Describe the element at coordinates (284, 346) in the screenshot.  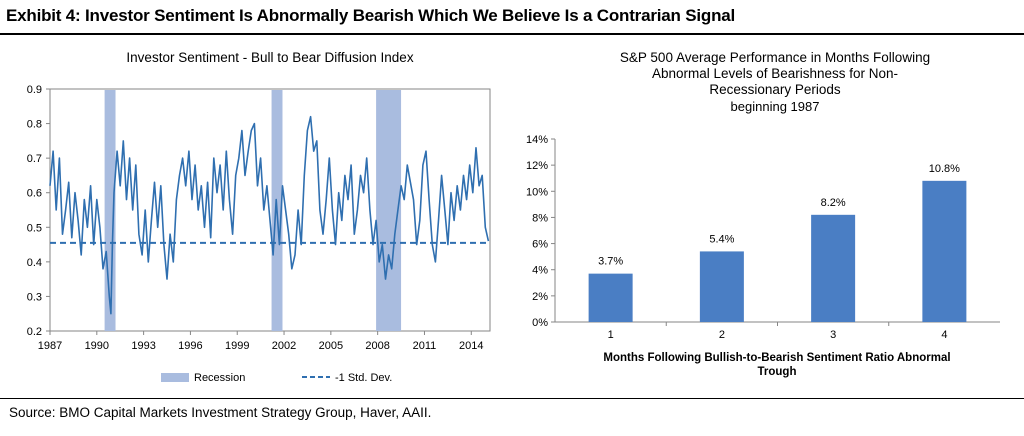
I see `x-tick-label: 2002` at that location.